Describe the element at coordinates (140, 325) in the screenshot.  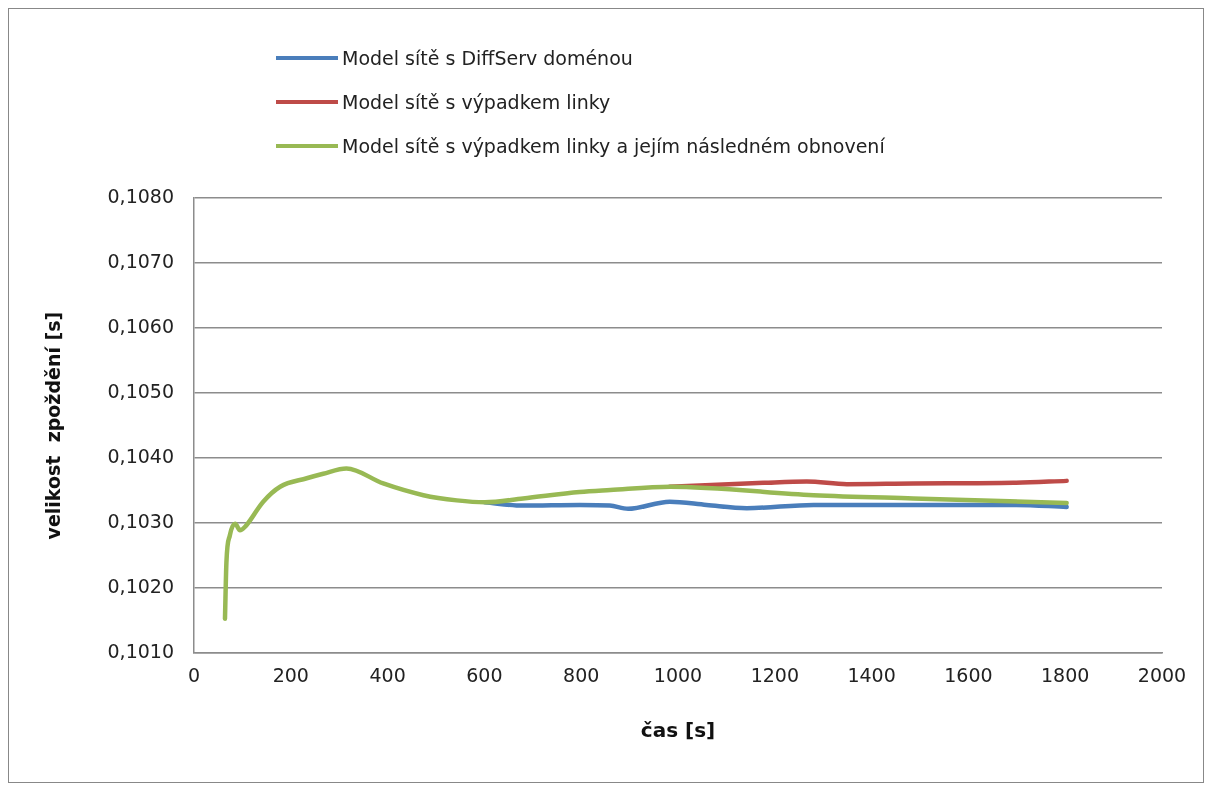
I see `y-tick-label: 0,1060` at that location.